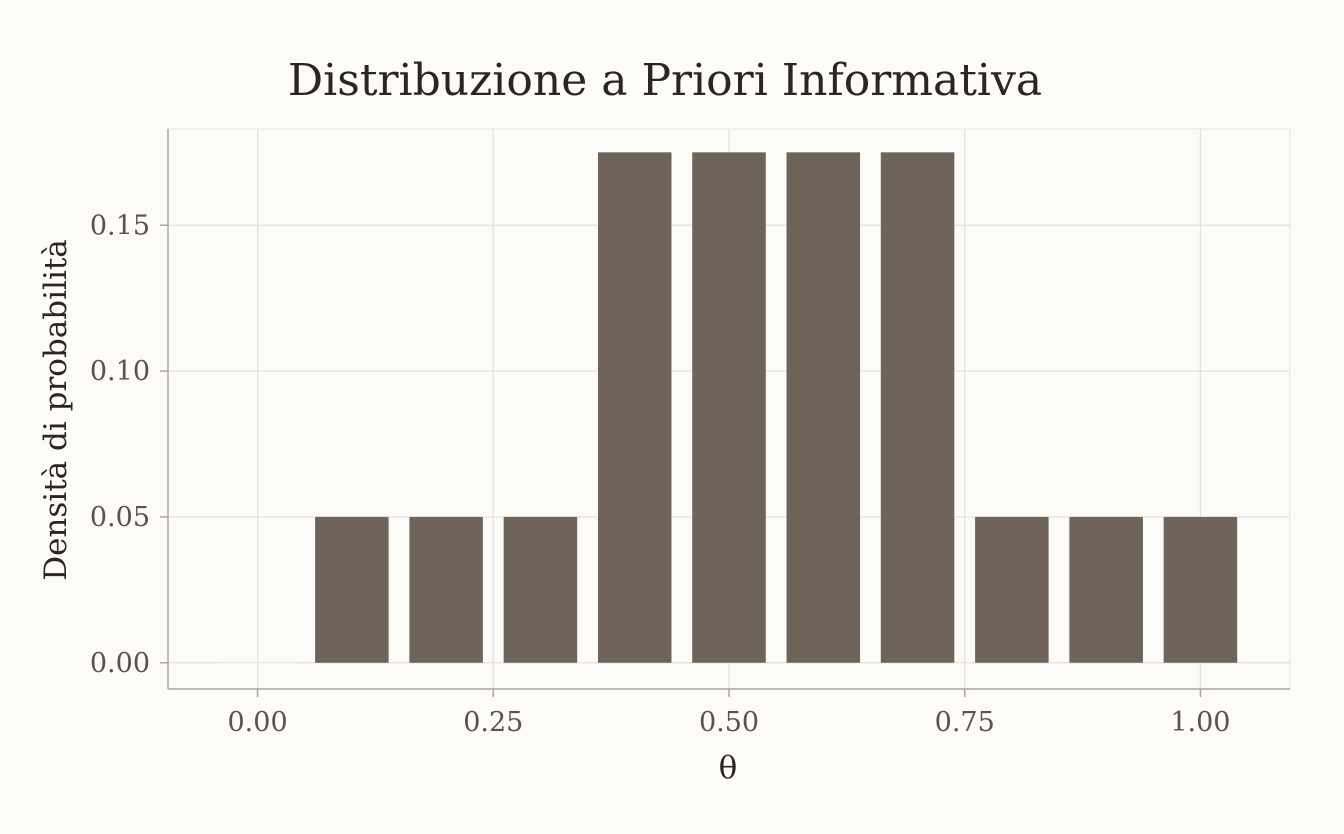  Describe the element at coordinates (120, 225) in the screenshot. I see `y-tick-label-3: 0.15` at that location.